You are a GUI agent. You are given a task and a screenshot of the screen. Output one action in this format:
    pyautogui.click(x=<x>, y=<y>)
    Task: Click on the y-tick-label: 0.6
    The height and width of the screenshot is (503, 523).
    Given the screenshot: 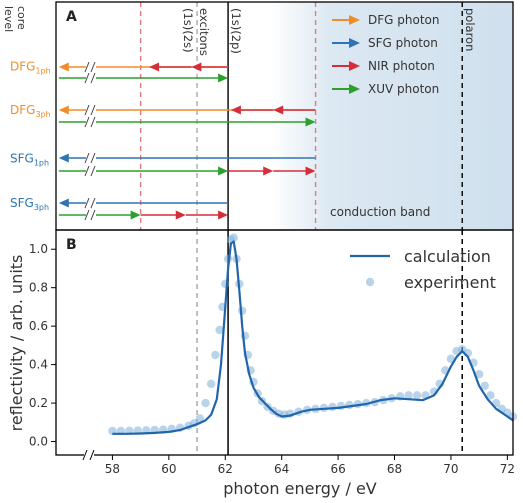 What is the action you would take?
    pyautogui.click(x=38, y=326)
    